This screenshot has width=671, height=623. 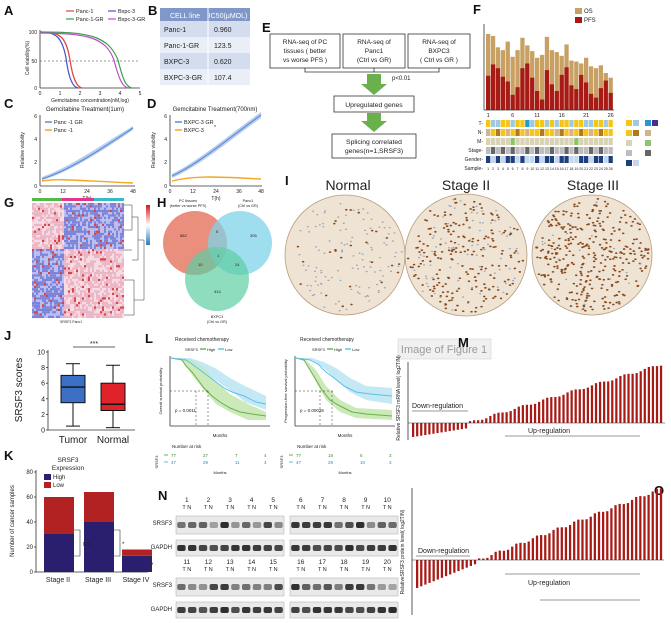 I want to click on a-legend: Panc-1 Panc-1-GR Bxpc-3 Bxpc-3-GR, so click(x=105, y=16).